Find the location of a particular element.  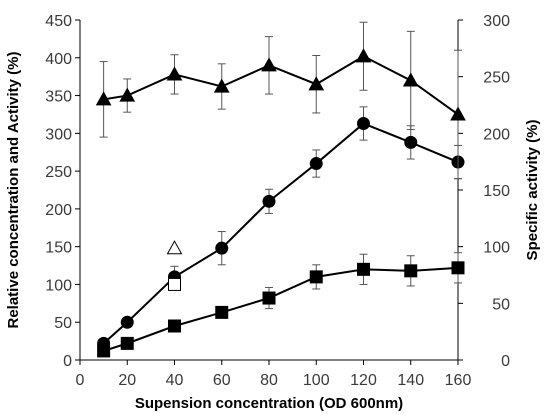

y2-tick-label: 100 is located at coordinates (496, 248).